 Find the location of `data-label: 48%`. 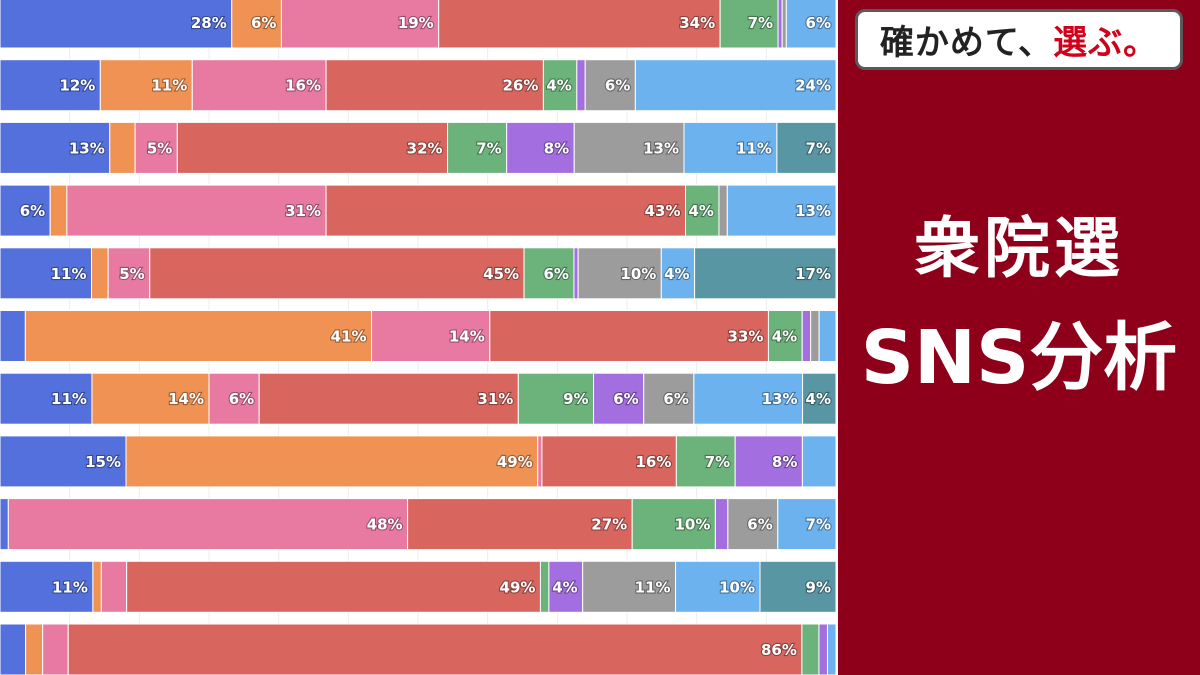

data-label: 48% is located at coordinates (385, 525).